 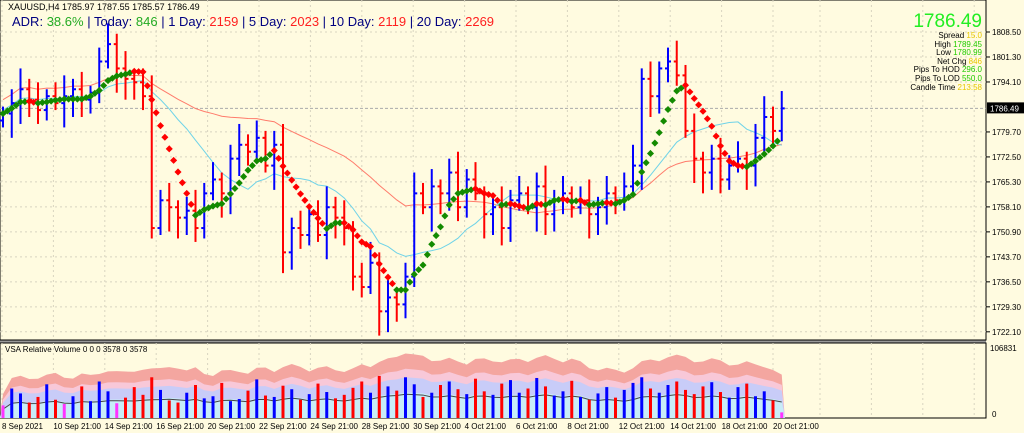 What do you see at coordinates (1006, 207) in the screenshot?
I see `y-tick-label: 1758.10` at bounding box center [1006, 207].